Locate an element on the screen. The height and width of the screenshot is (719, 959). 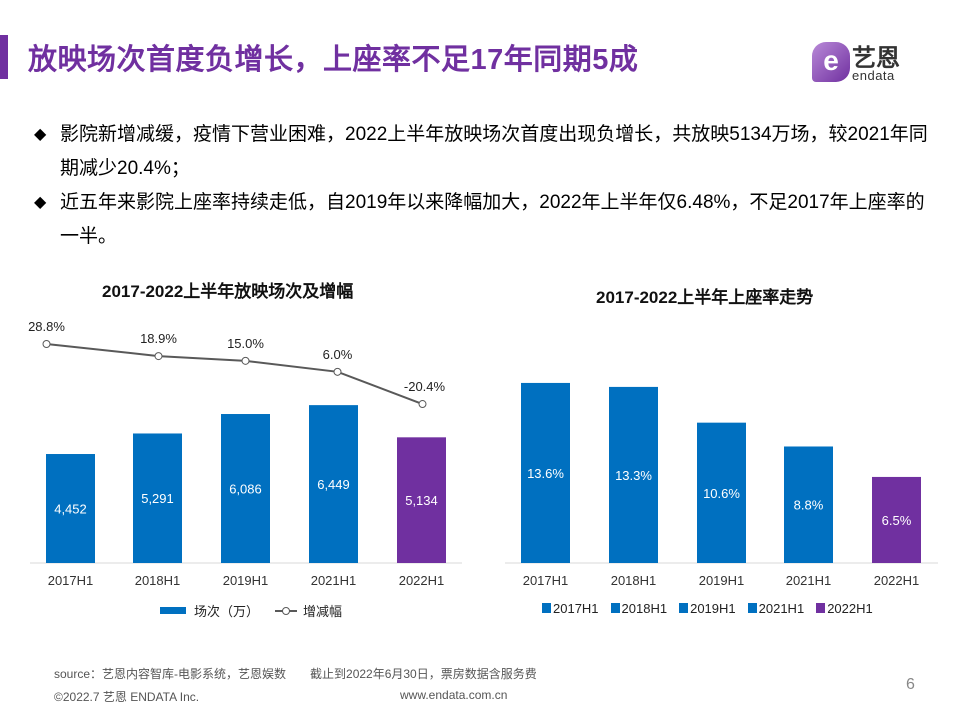
legend-item: 2021H1 is located at coordinates (776, 608).